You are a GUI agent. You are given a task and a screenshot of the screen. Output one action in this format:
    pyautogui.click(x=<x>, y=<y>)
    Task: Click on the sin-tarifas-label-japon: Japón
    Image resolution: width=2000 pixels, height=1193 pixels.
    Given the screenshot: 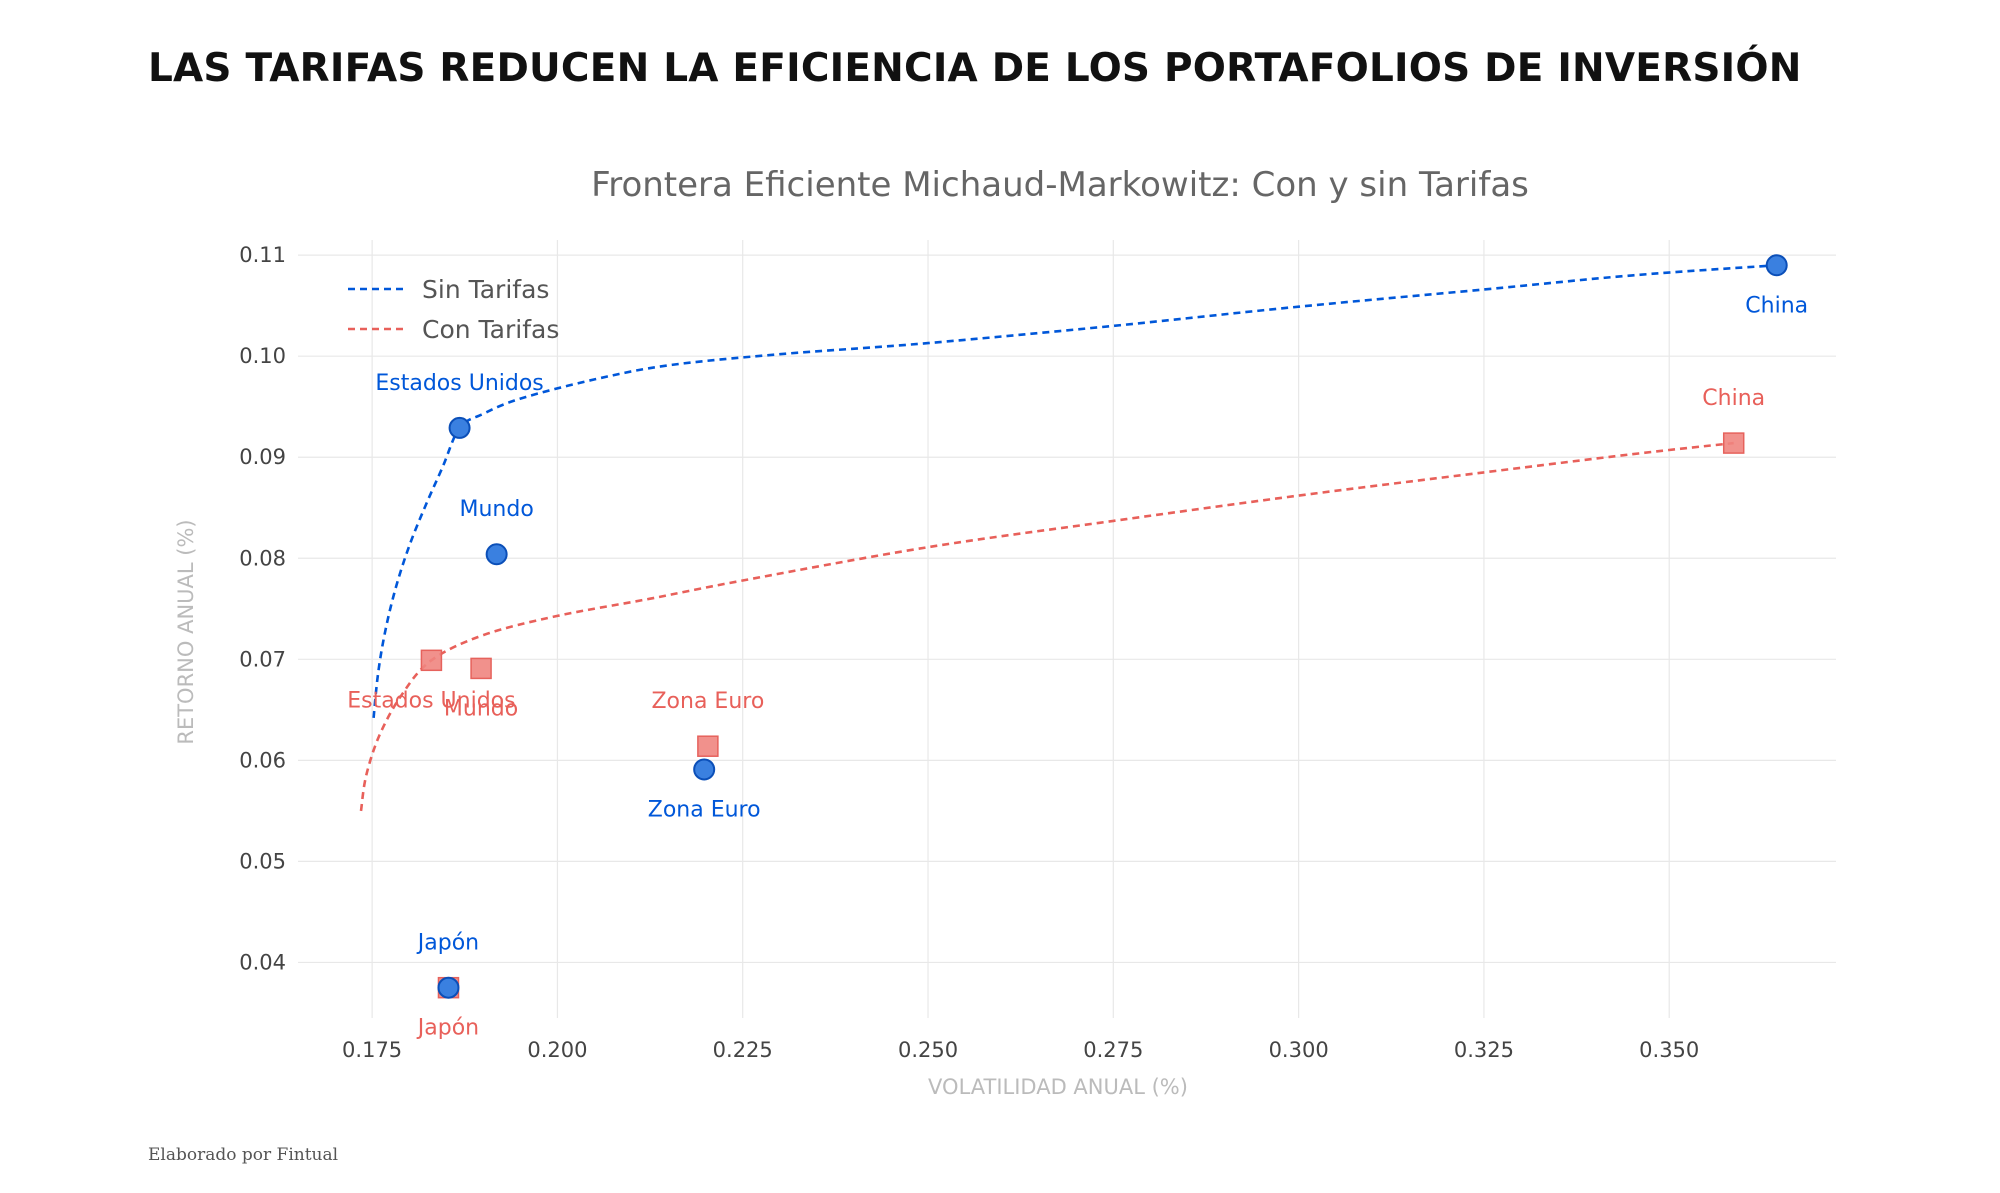 What is the action you would take?
    pyautogui.click(x=447, y=943)
    